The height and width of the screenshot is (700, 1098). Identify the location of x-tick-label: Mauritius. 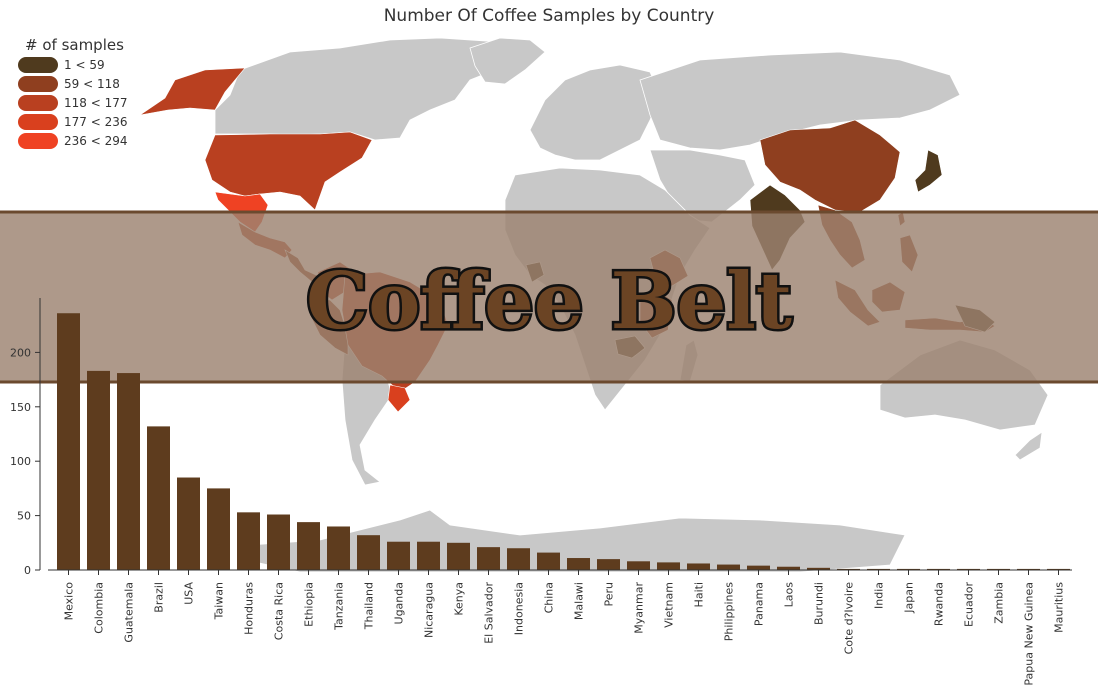
(1059, 607).